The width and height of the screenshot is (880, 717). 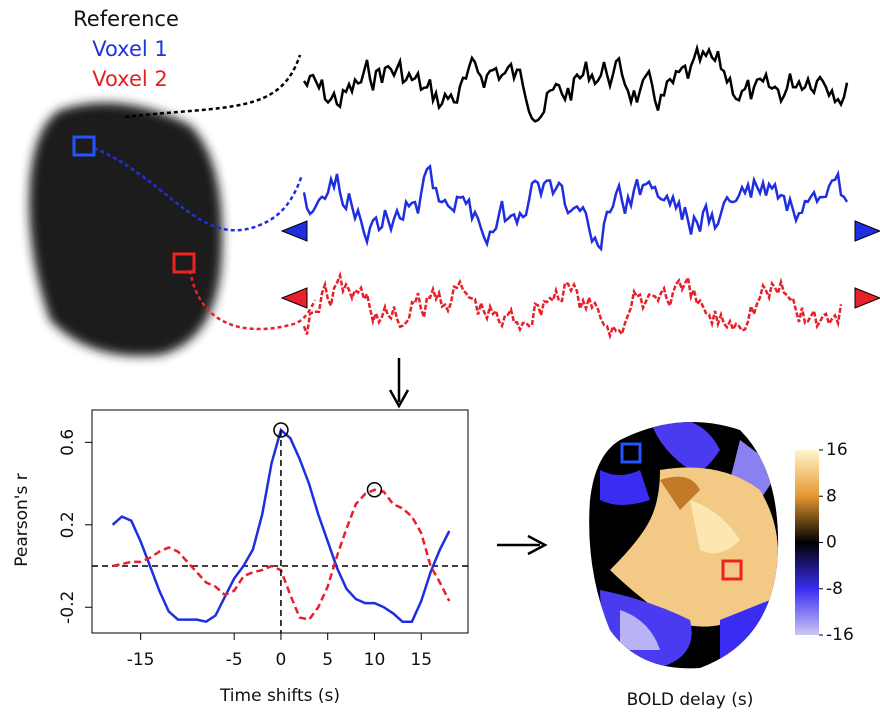 What do you see at coordinates (68, 442) in the screenshot?
I see `y-tick-label: 0.6` at bounding box center [68, 442].